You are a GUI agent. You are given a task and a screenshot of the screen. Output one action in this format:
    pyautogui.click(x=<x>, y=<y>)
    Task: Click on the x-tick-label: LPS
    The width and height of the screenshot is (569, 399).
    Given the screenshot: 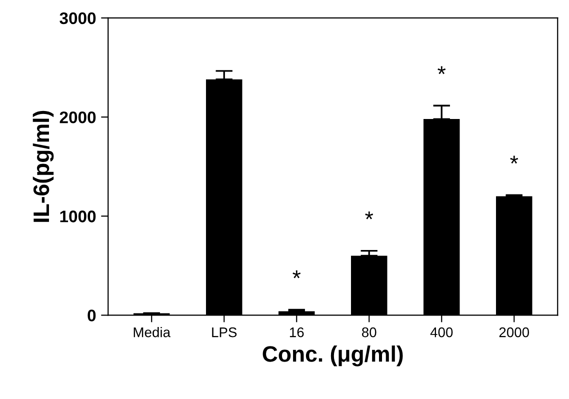 What is the action you would take?
    pyautogui.click(x=224, y=332)
    